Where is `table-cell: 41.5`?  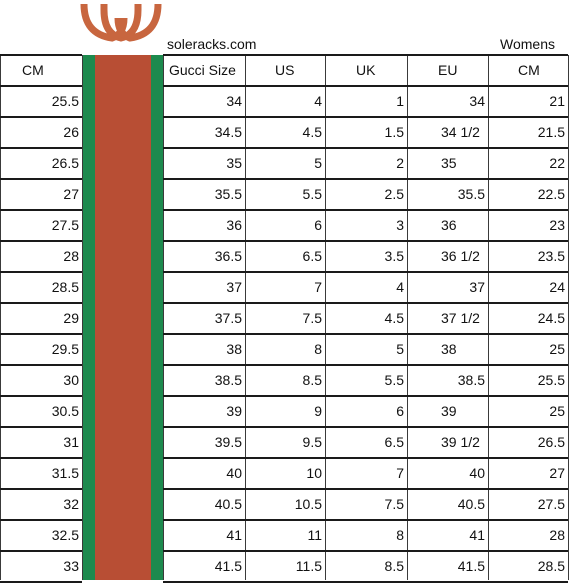 table-cell: 41.5 is located at coordinates (228, 566).